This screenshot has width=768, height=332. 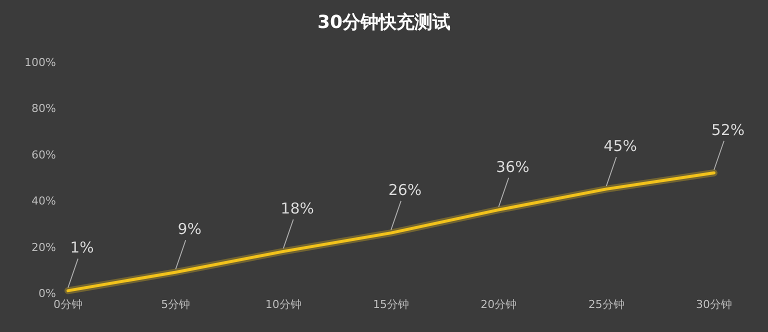 I want to click on y-tick-label: 0%, so click(x=47, y=293).